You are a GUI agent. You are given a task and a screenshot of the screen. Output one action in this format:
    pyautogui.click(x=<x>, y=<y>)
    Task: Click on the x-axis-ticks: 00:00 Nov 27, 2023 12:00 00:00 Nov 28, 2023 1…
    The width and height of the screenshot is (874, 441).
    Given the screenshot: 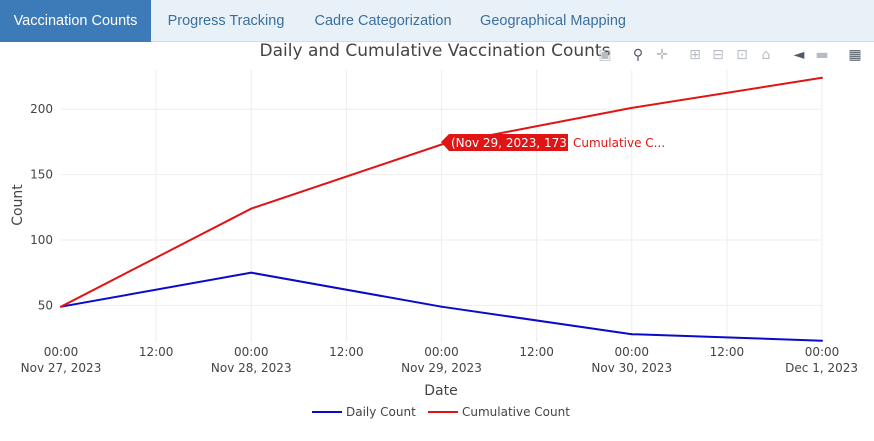 What is the action you would take?
    pyautogui.click(x=439, y=360)
    